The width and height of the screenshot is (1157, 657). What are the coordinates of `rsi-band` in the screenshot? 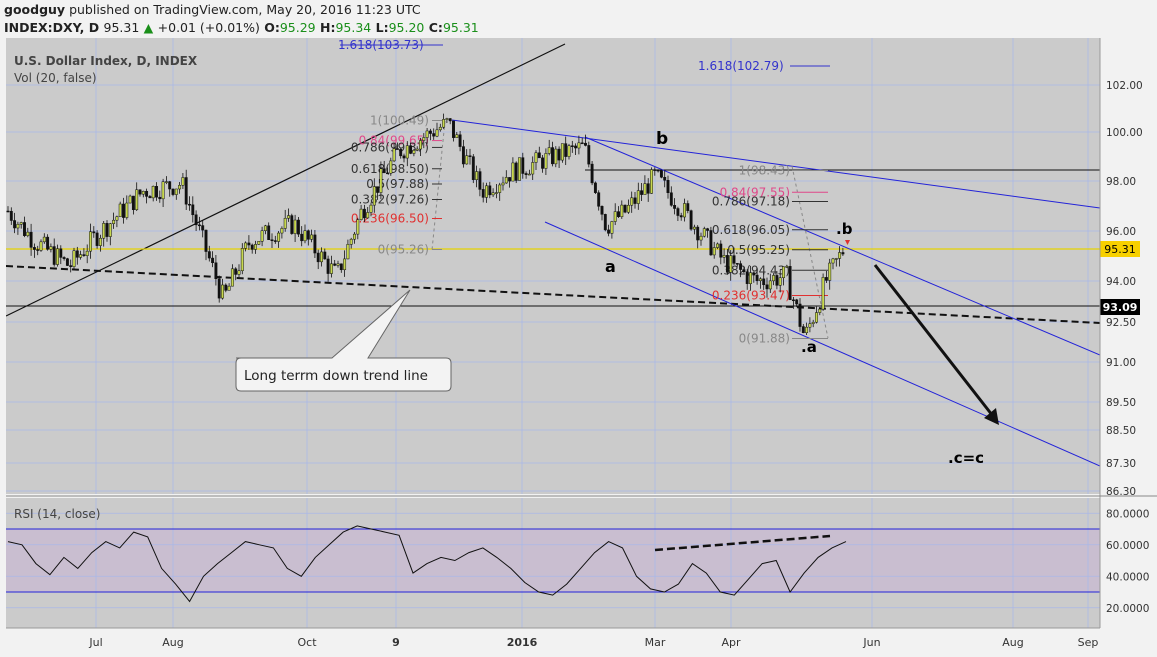 It's located at (553, 560).